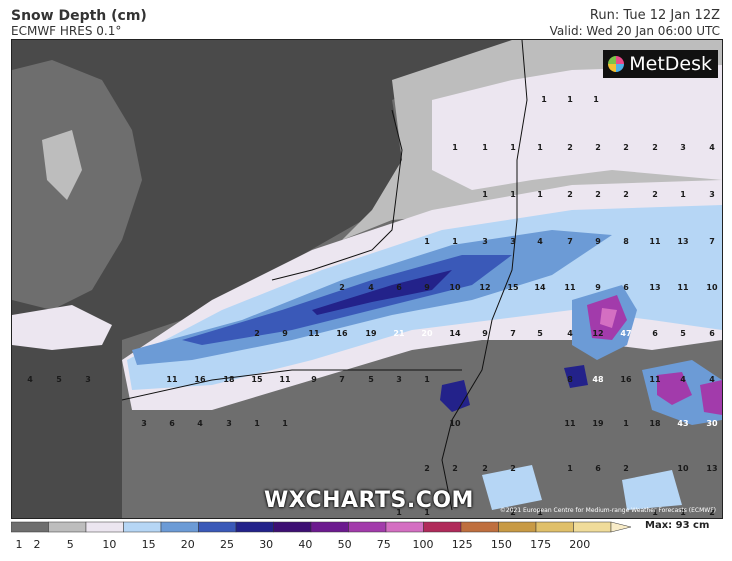 The width and height of the screenshot is (732, 561). What do you see at coordinates (682, 423) in the screenshot?
I see `snow-depth-value-label: 43` at bounding box center [682, 423].